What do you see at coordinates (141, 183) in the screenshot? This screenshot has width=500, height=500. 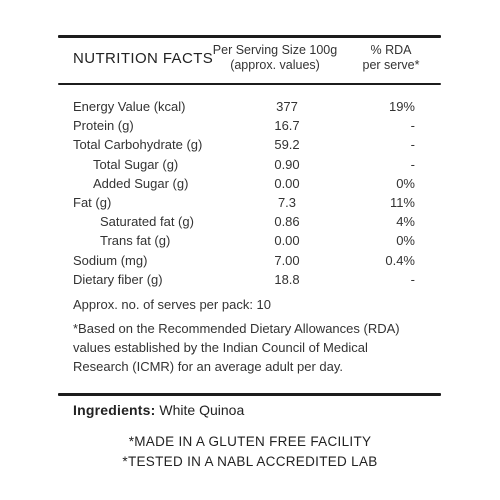 I see `nutrient-name: Added Sugar (g)` at bounding box center [141, 183].